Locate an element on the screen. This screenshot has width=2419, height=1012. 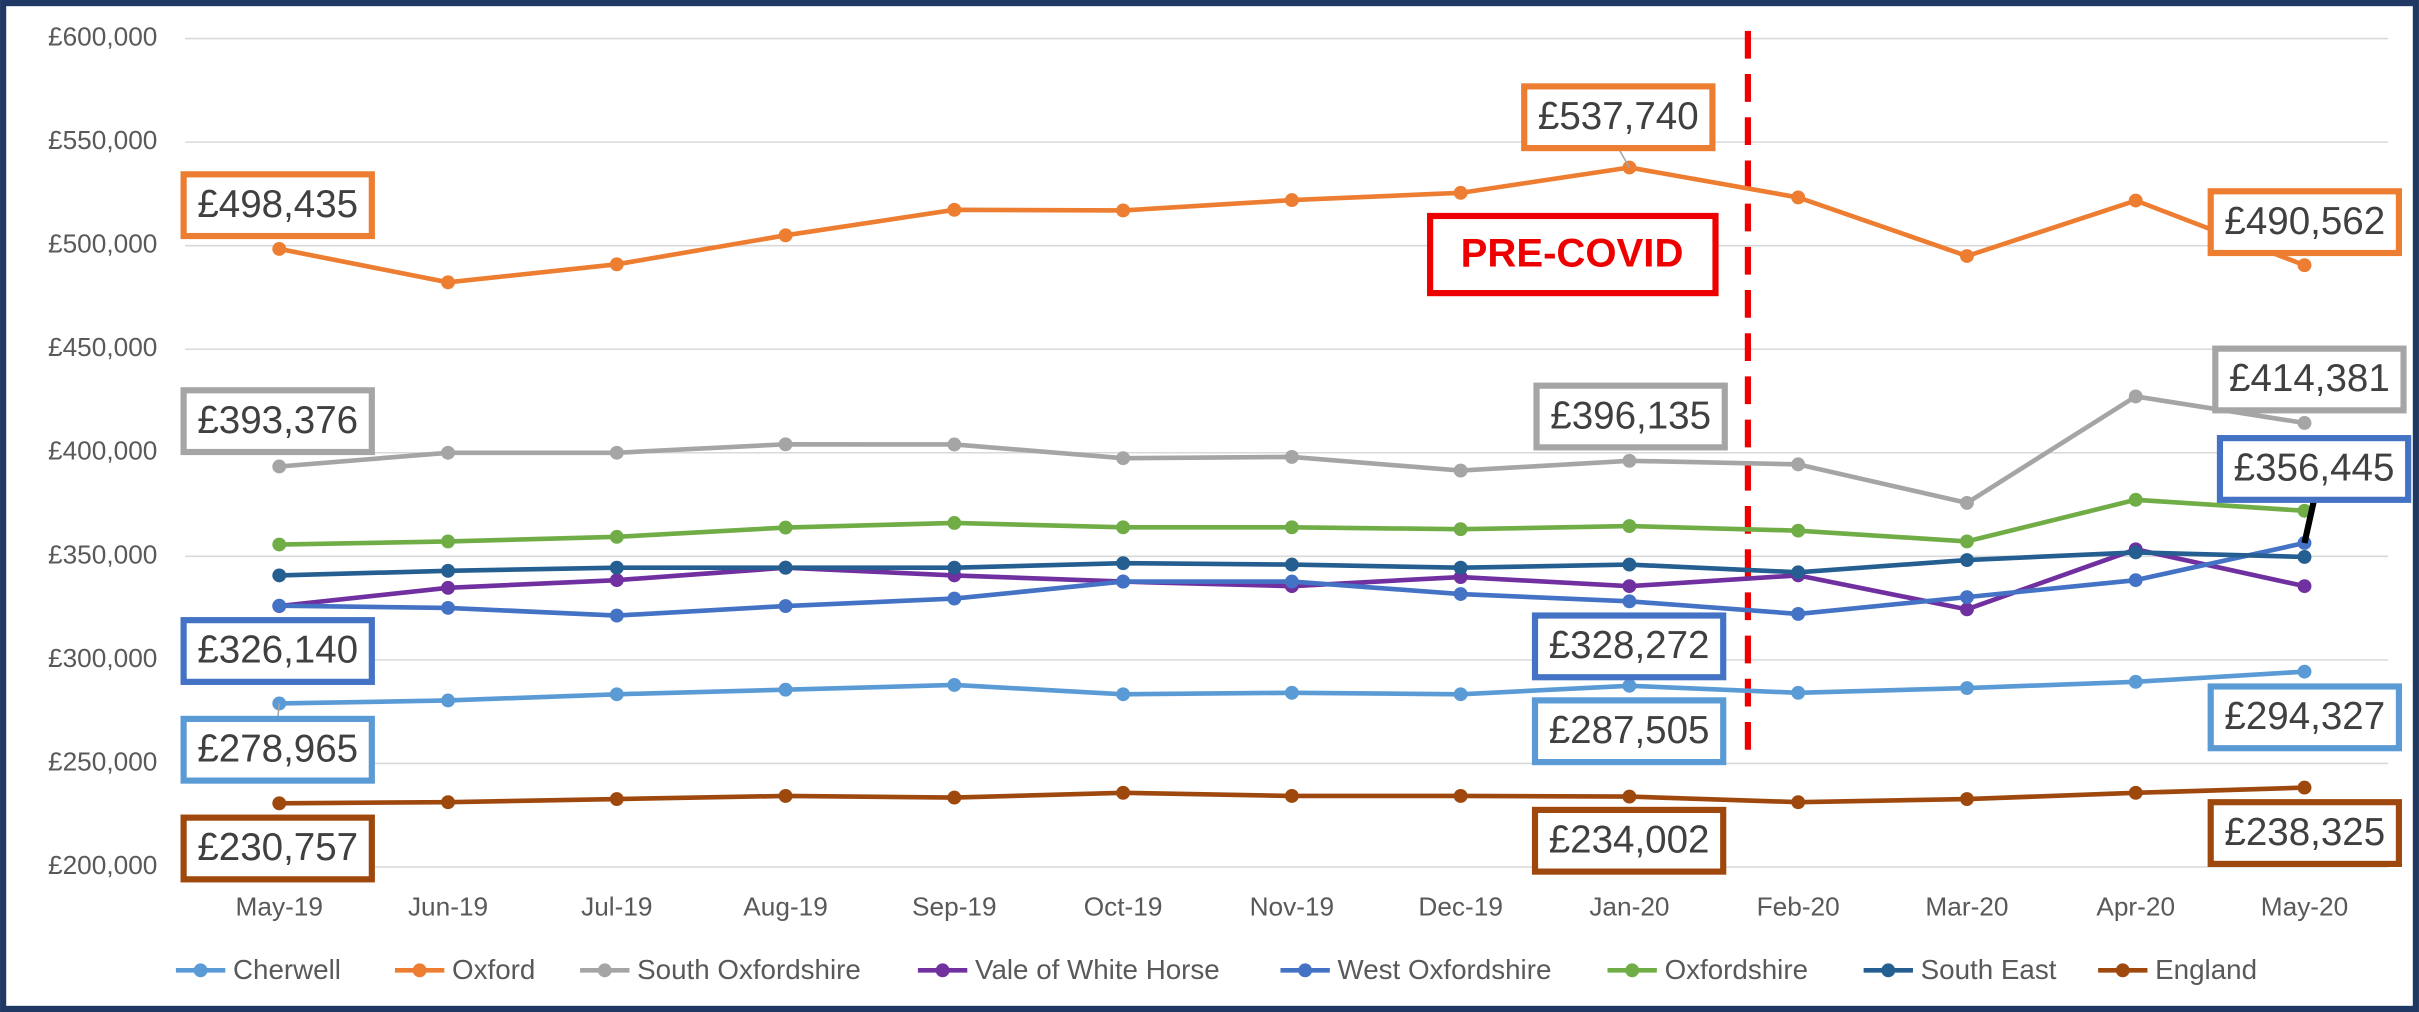
x-tick-label: Aug-19 is located at coordinates (785, 907).